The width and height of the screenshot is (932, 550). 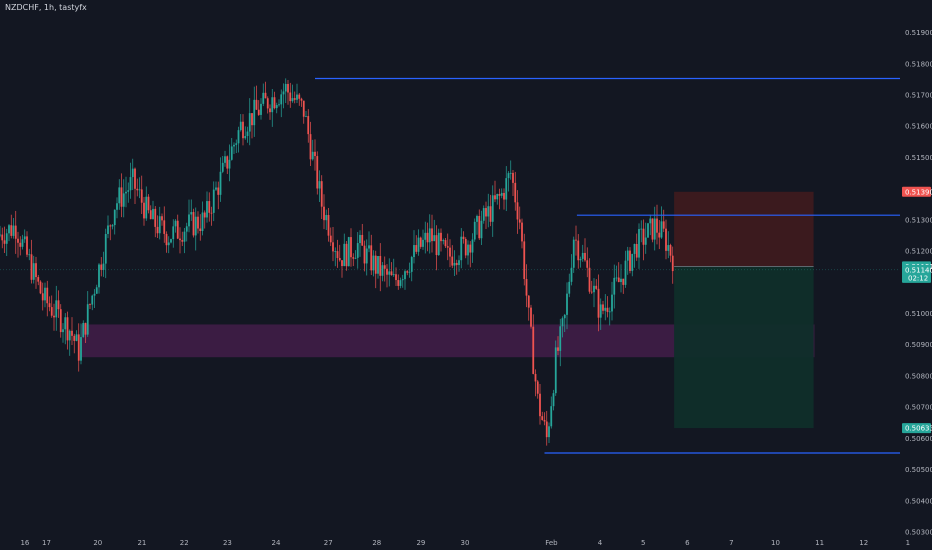 What do you see at coordinates (918, 33) in the screenshot?
I see `price-tick-label: 0.51900` at bounding box center [918, 33].